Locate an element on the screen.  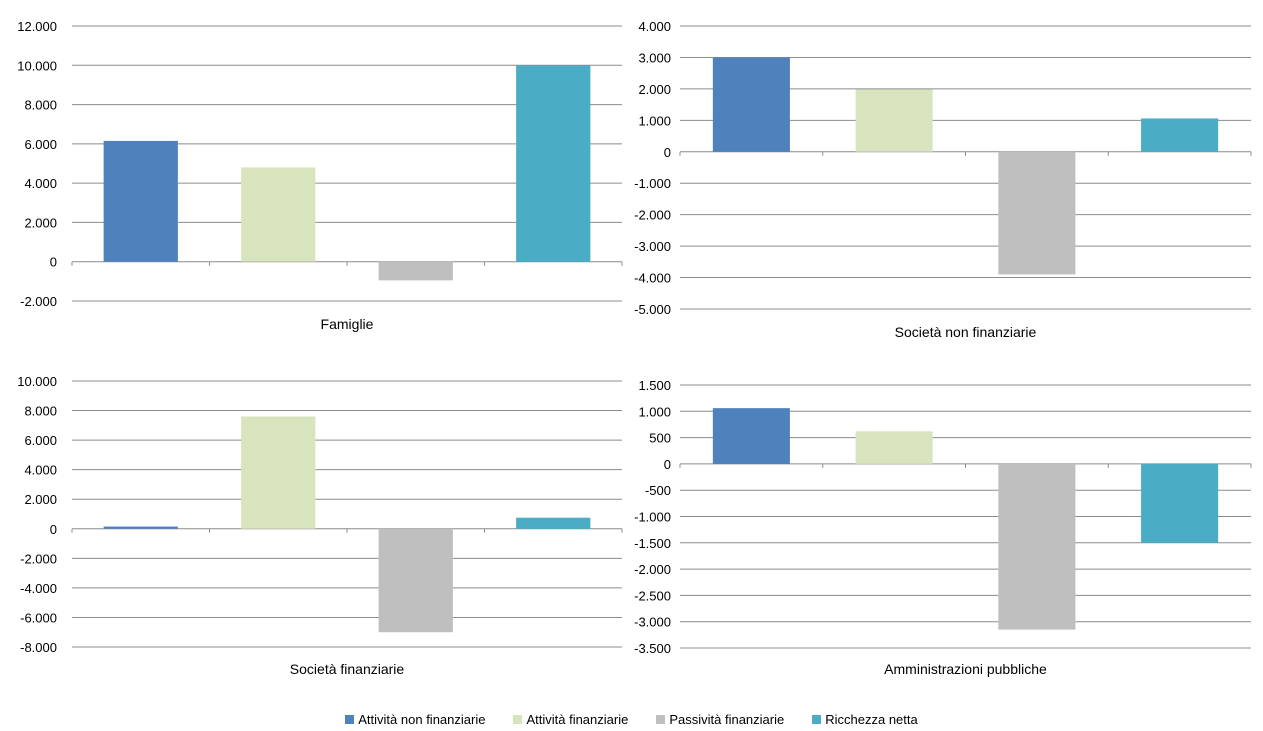
y-tick-label: -1.500 is located at coordinates (652, 543).